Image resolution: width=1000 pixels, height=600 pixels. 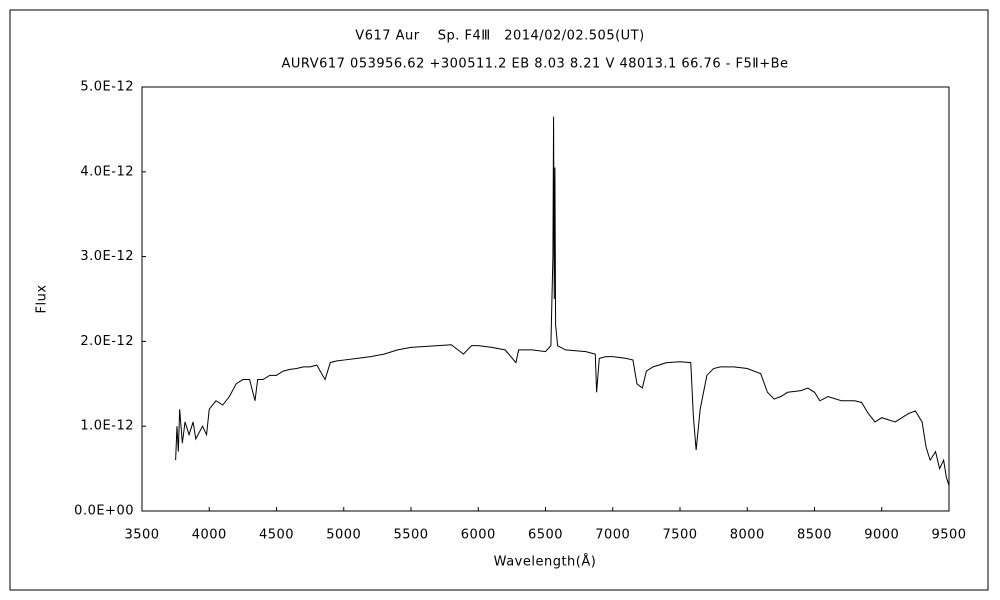 What do you see at coordinates (747, 535) in the screenshot?
I see `x-tick-label: 8000` at bounding box center [747, 535].